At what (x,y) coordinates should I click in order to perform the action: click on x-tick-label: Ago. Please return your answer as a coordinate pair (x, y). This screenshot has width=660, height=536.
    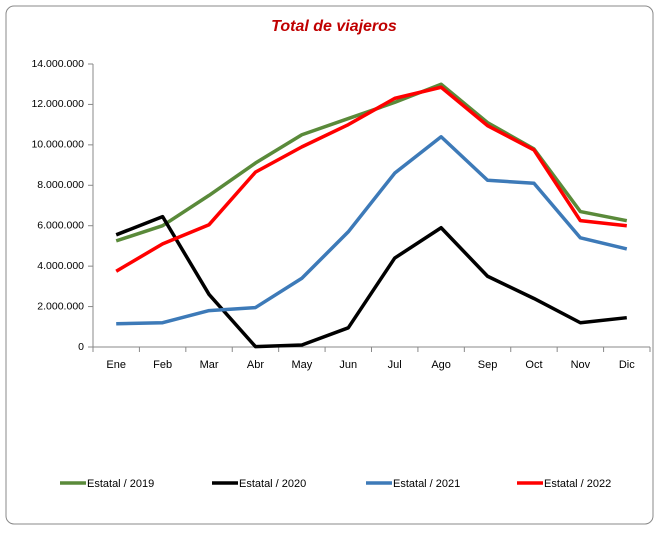
    Looking at the image, I should click on (441, 365).